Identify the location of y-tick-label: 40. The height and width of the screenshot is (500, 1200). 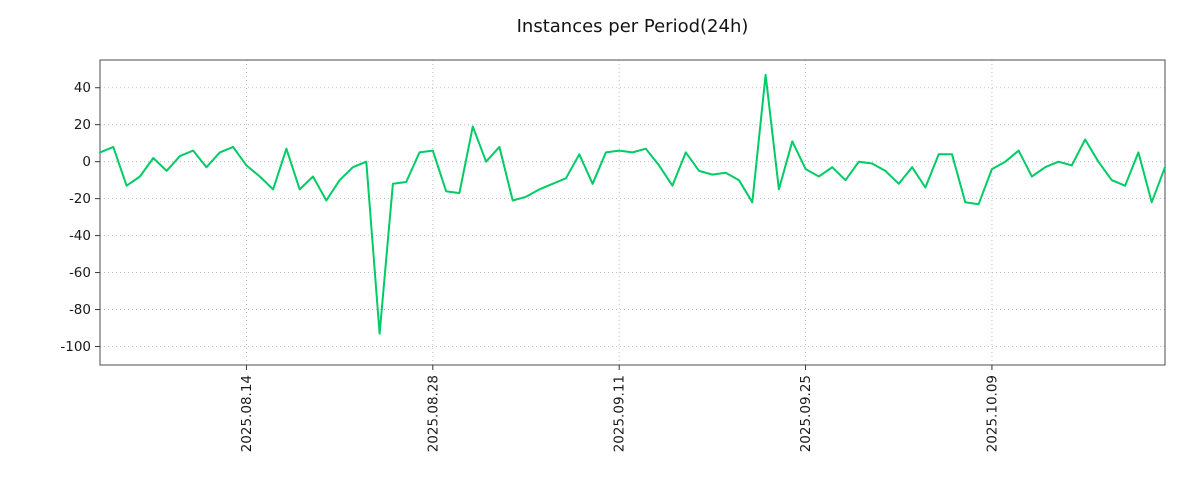
(82, 88).